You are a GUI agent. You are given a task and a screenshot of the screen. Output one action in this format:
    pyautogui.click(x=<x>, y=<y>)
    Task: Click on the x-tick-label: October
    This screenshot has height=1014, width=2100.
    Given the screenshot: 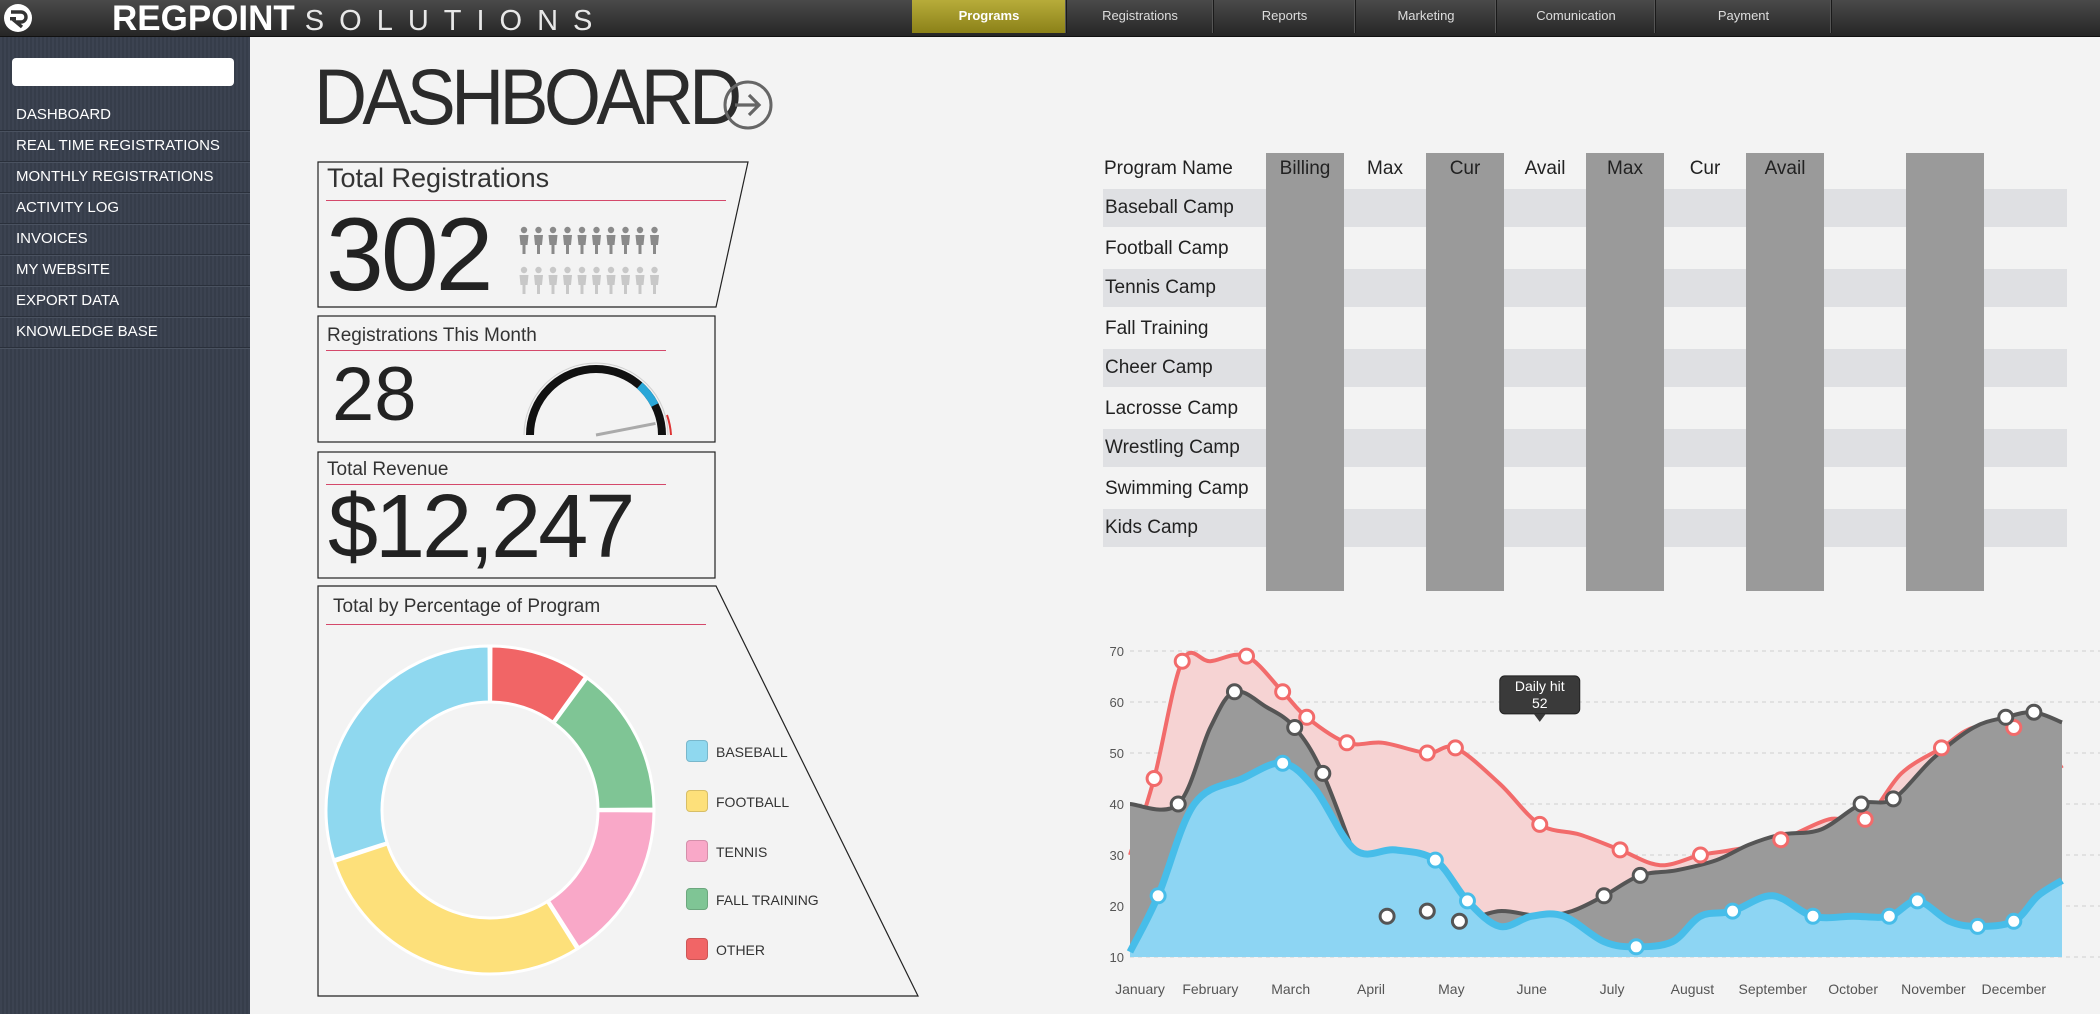 What is the action you would take?
    pyautogui.click(x=1853, y=989)
    